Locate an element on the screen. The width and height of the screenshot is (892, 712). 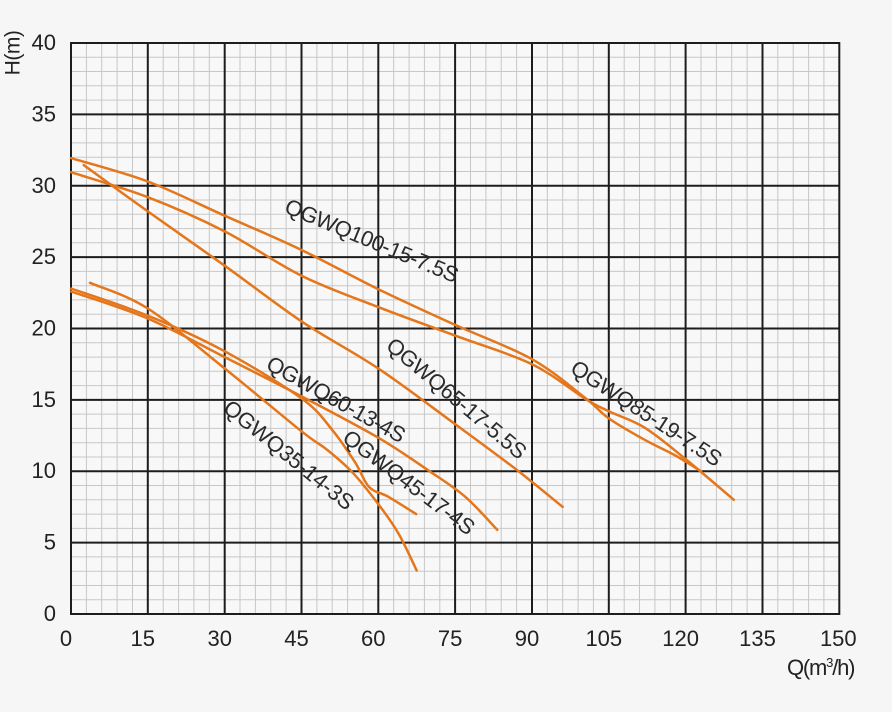
svg-text: Q(m3/h) is located at coordinates (820, 667).